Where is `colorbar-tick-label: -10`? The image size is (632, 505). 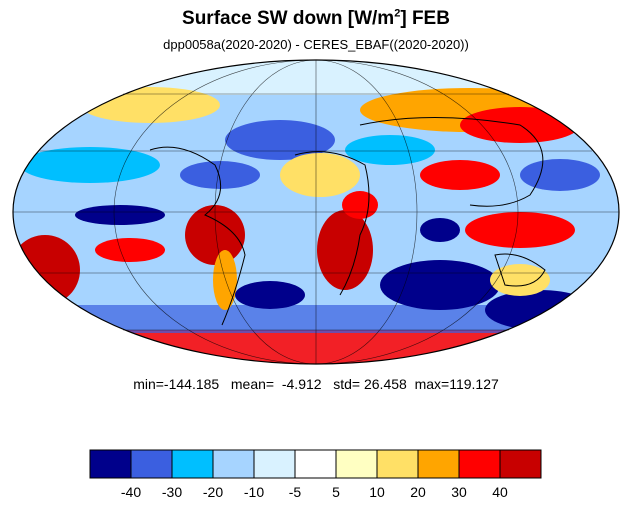
colorbar-tick-label: -10 is located at coordinates (254, 492).